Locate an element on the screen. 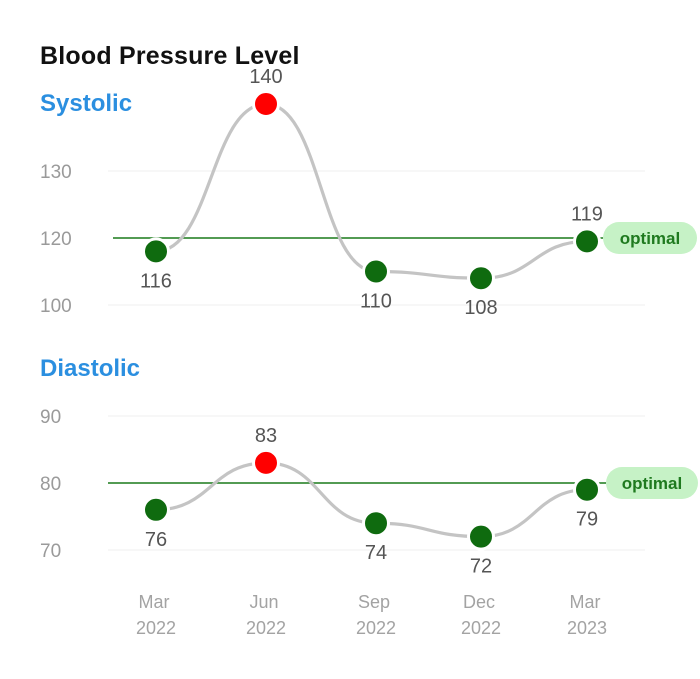 This screenshot has width=700, height=679. systolic-data-label: 110 is located at coordinates (376, 302).